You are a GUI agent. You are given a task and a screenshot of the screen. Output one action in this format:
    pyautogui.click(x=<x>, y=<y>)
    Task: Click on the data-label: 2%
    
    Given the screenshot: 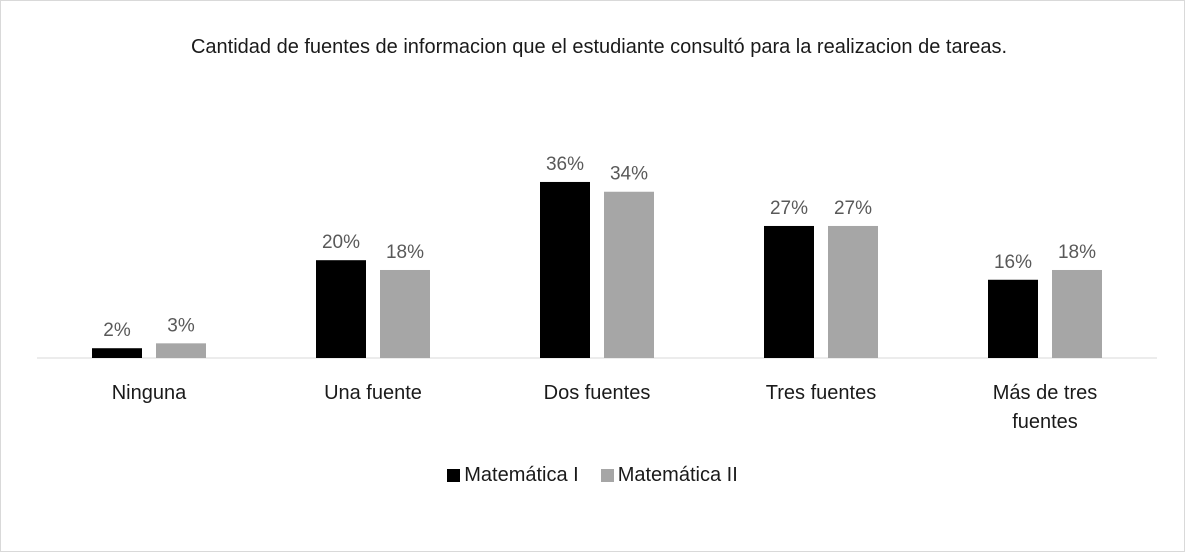 What is the action you would take?
    pyautogui.click(x=117, y=330)
    